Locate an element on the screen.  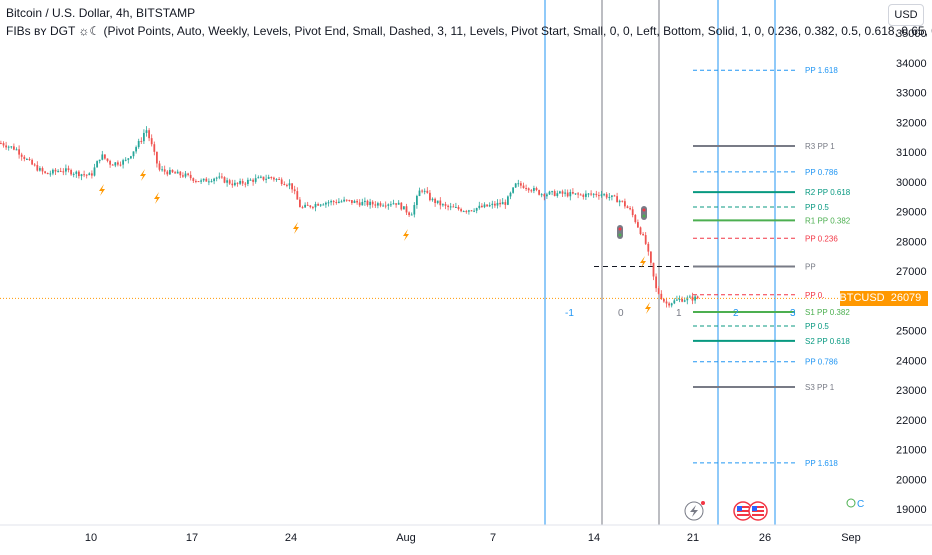
price-axis-label: 29000 is located at coordinates (911, 213).